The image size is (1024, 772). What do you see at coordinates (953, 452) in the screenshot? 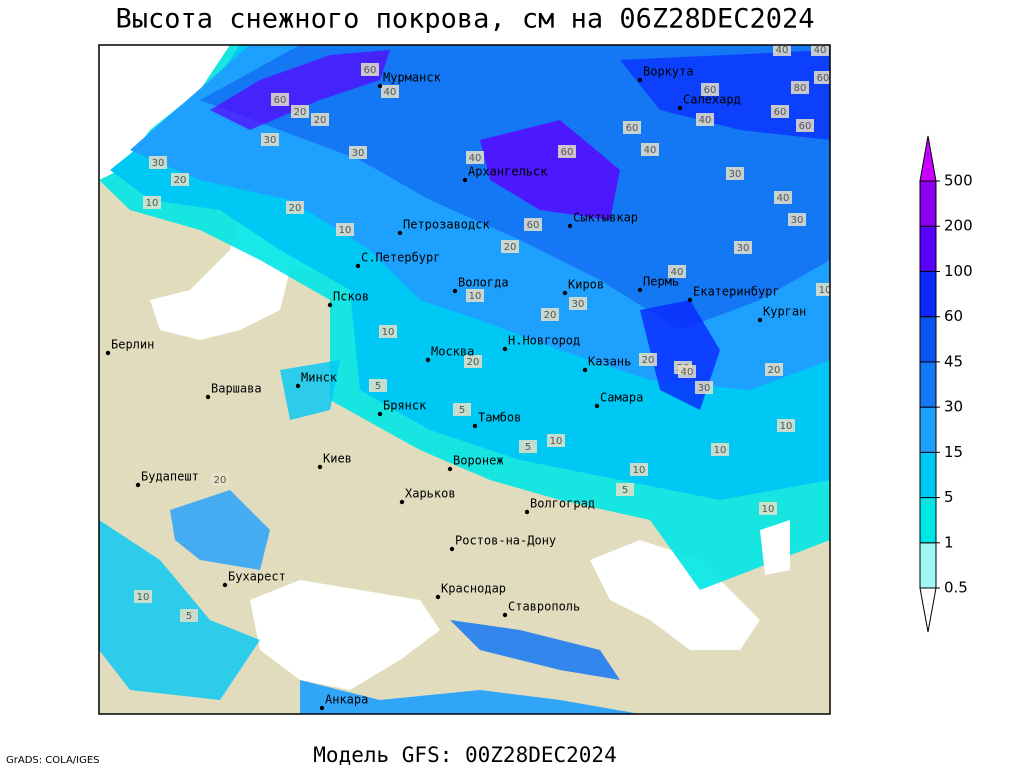
I see `colorbar-label: 15` at bounding box center [953, 452].